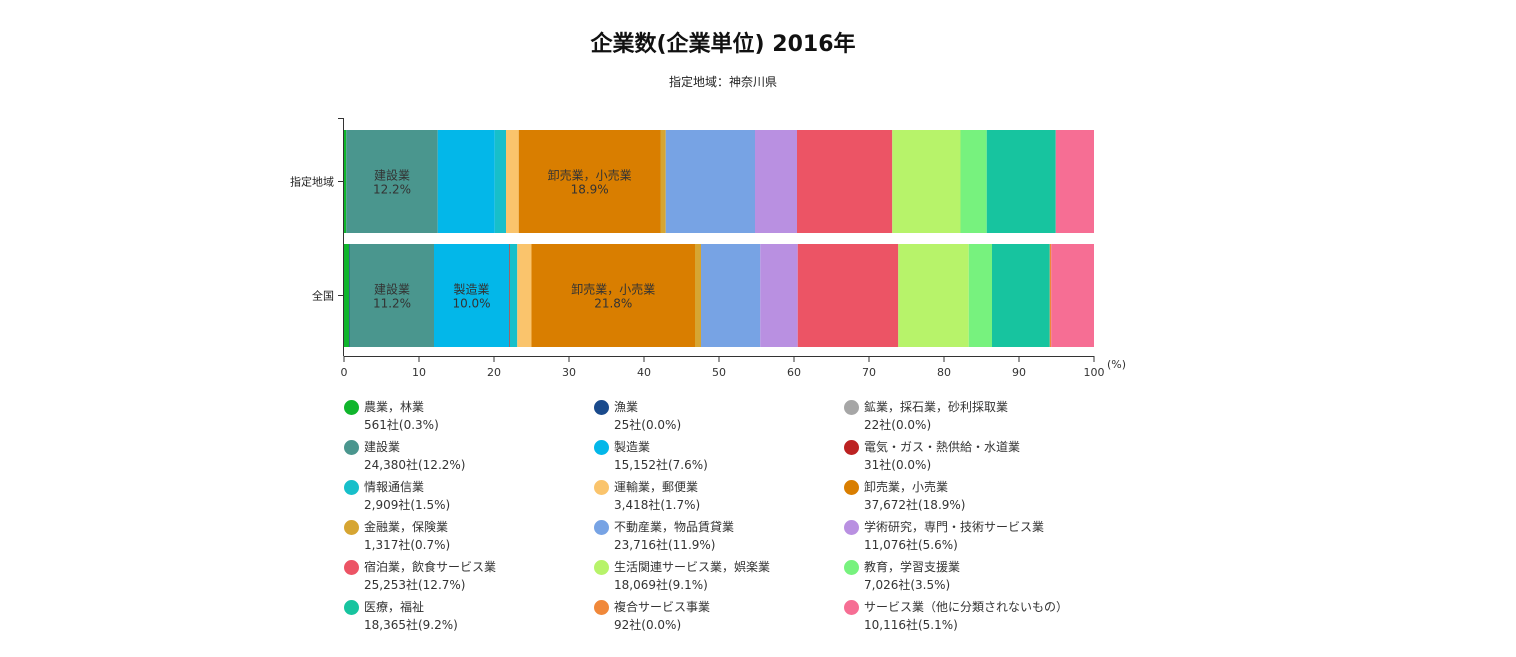  Describe the element at coordinates (382, 447) in the screenshot. I see `legend-label: 建設業` at that location.